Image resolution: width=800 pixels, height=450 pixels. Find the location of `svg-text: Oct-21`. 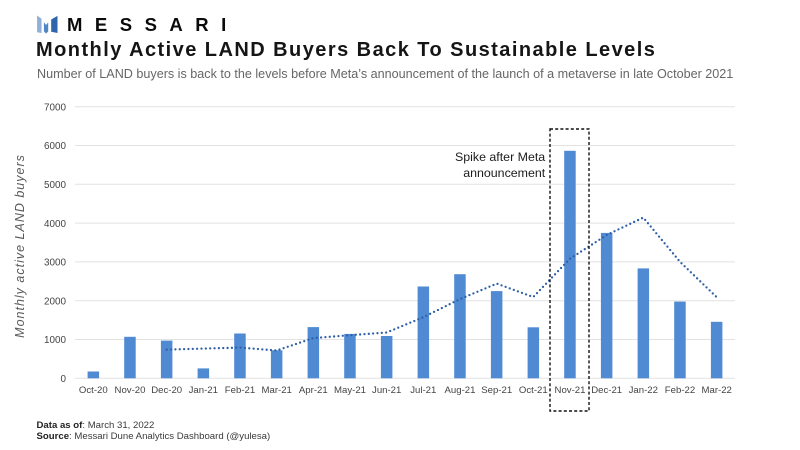

svg-text: Oct-21 is located at coordinates (533, 390).